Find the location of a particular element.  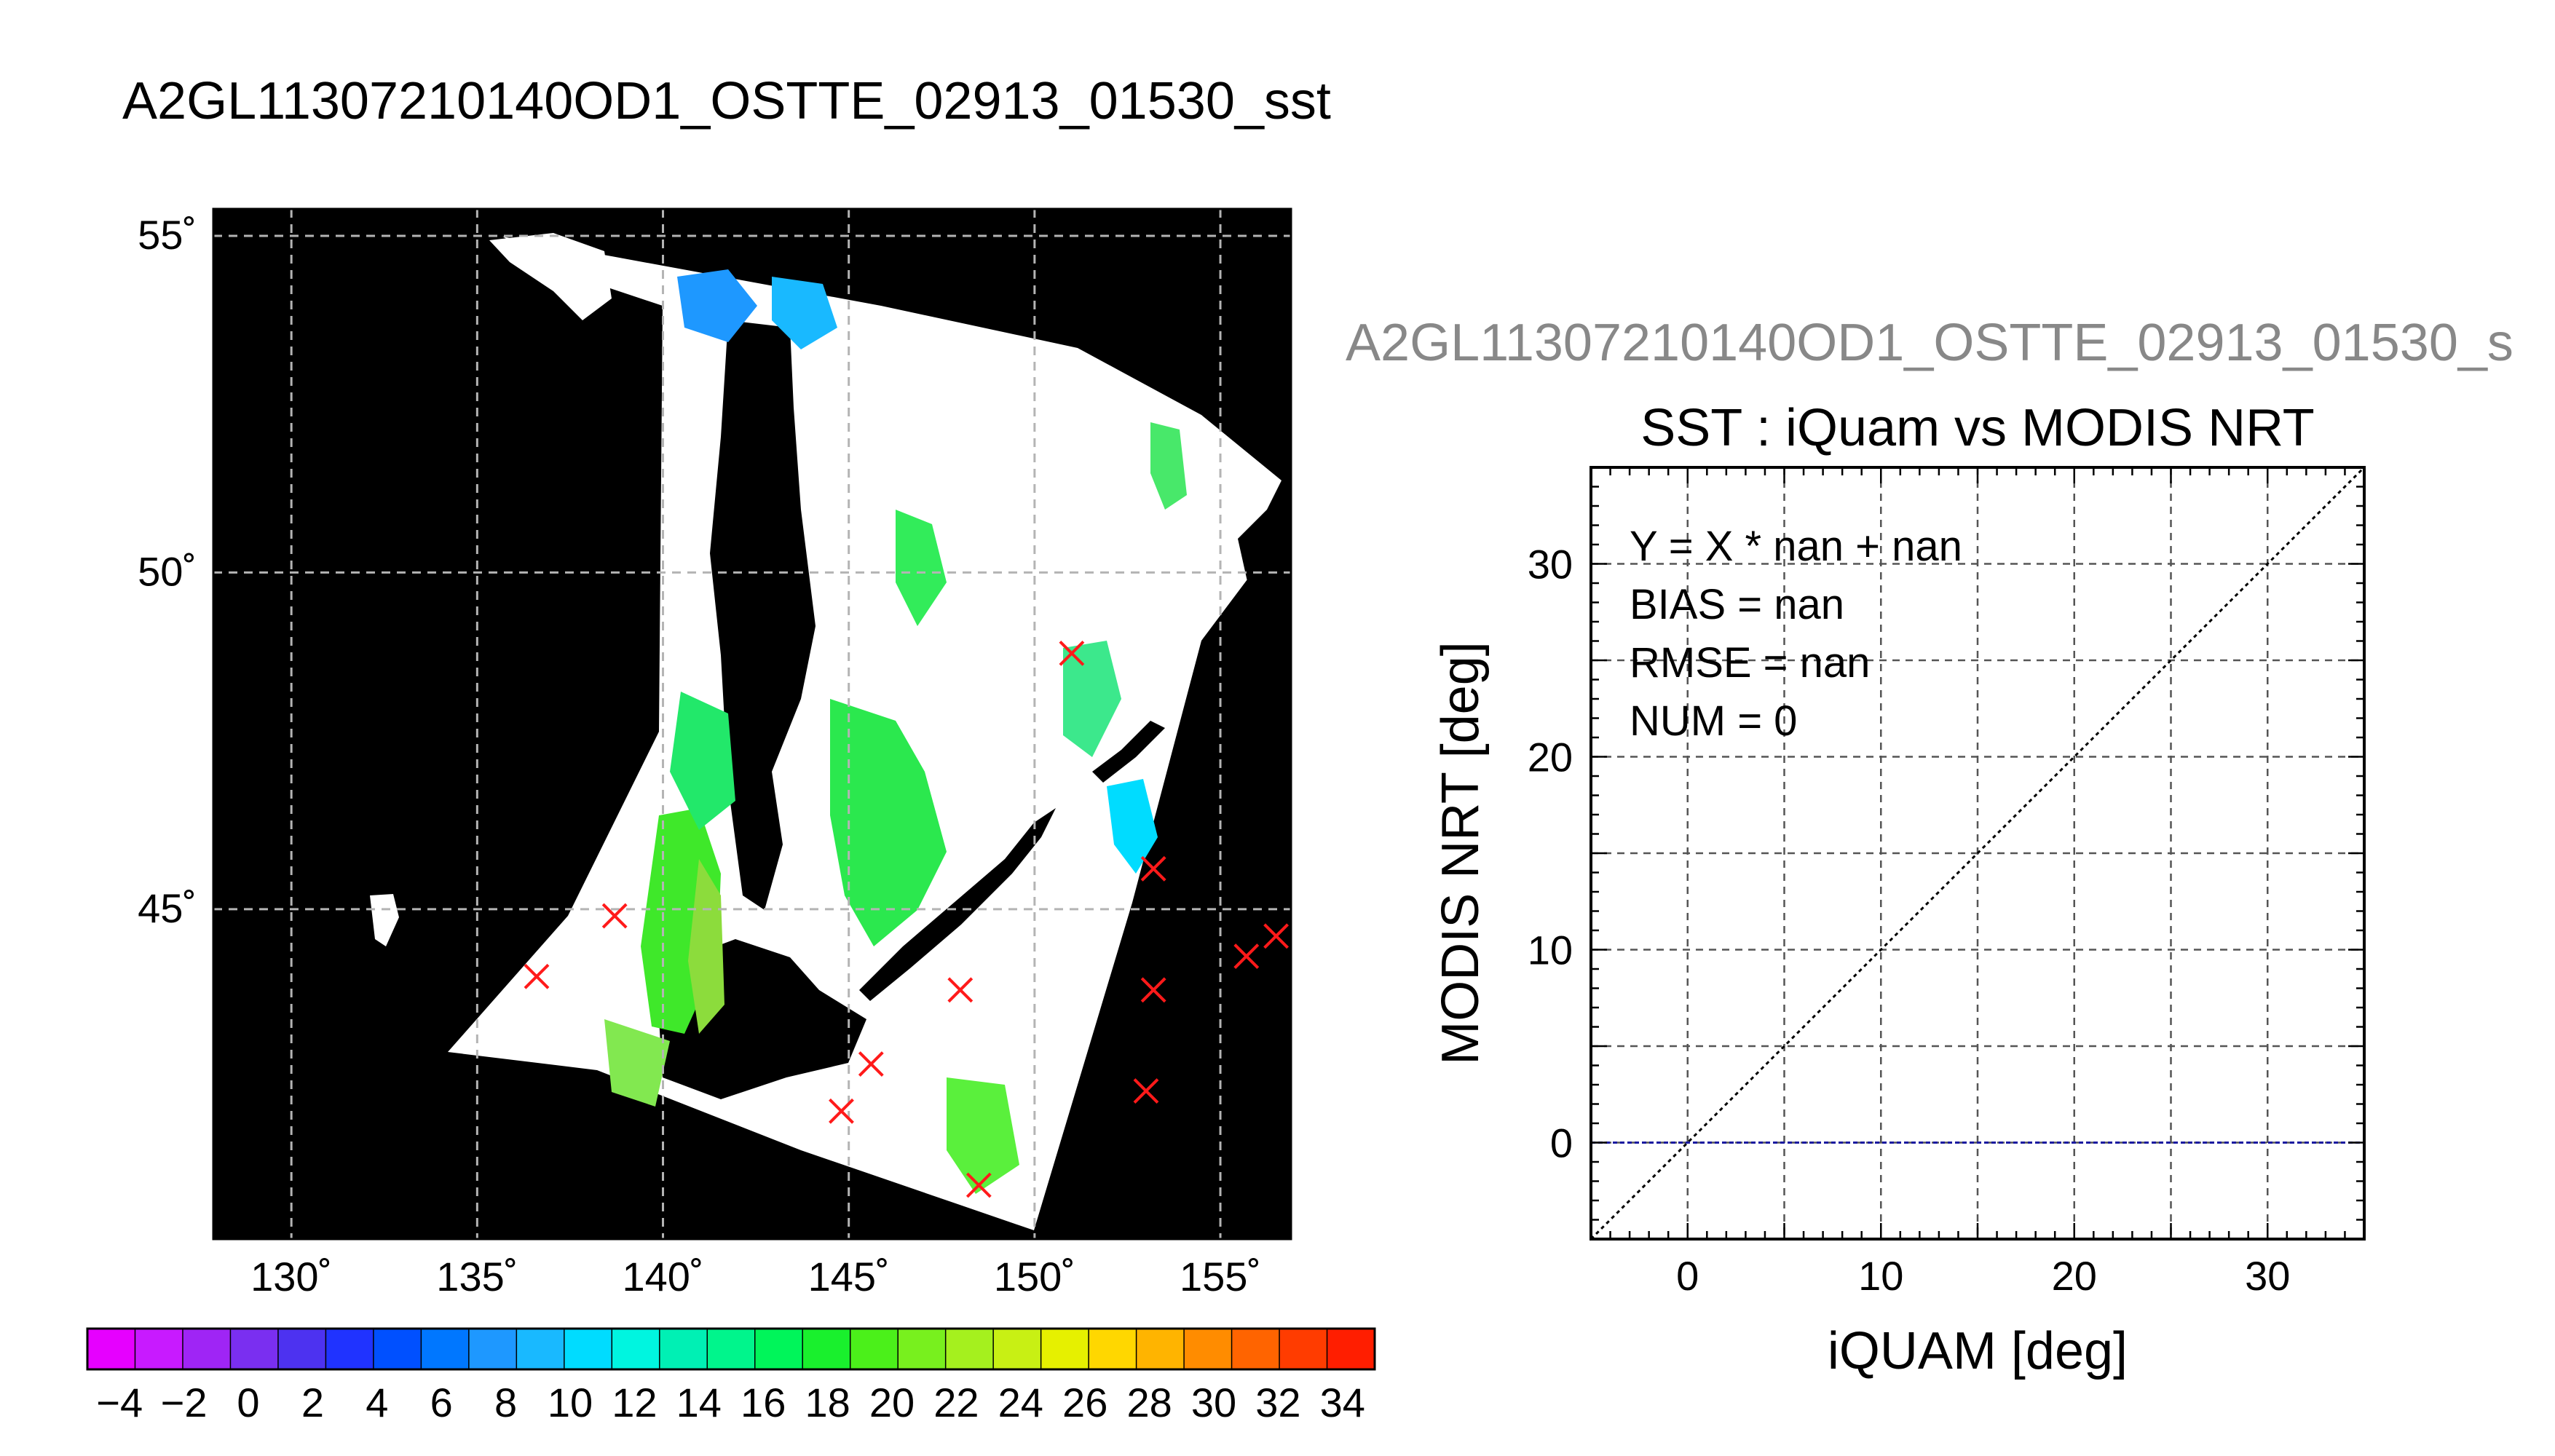

island-west is located at coordinates (384, 920).